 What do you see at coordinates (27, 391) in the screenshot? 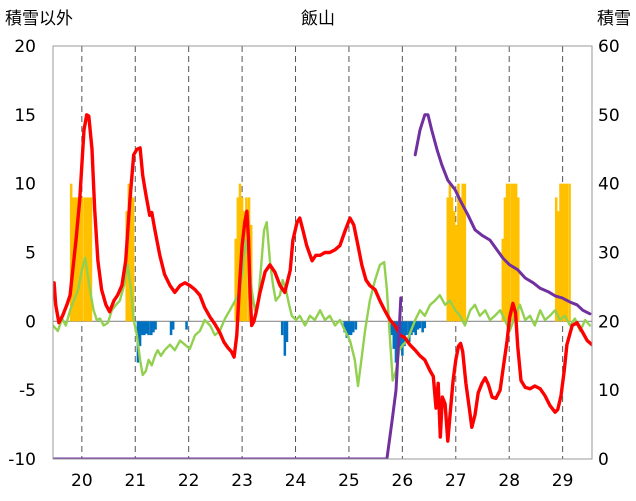
I see `y-tick-label-left: -5` at bounding box center [27, 391].